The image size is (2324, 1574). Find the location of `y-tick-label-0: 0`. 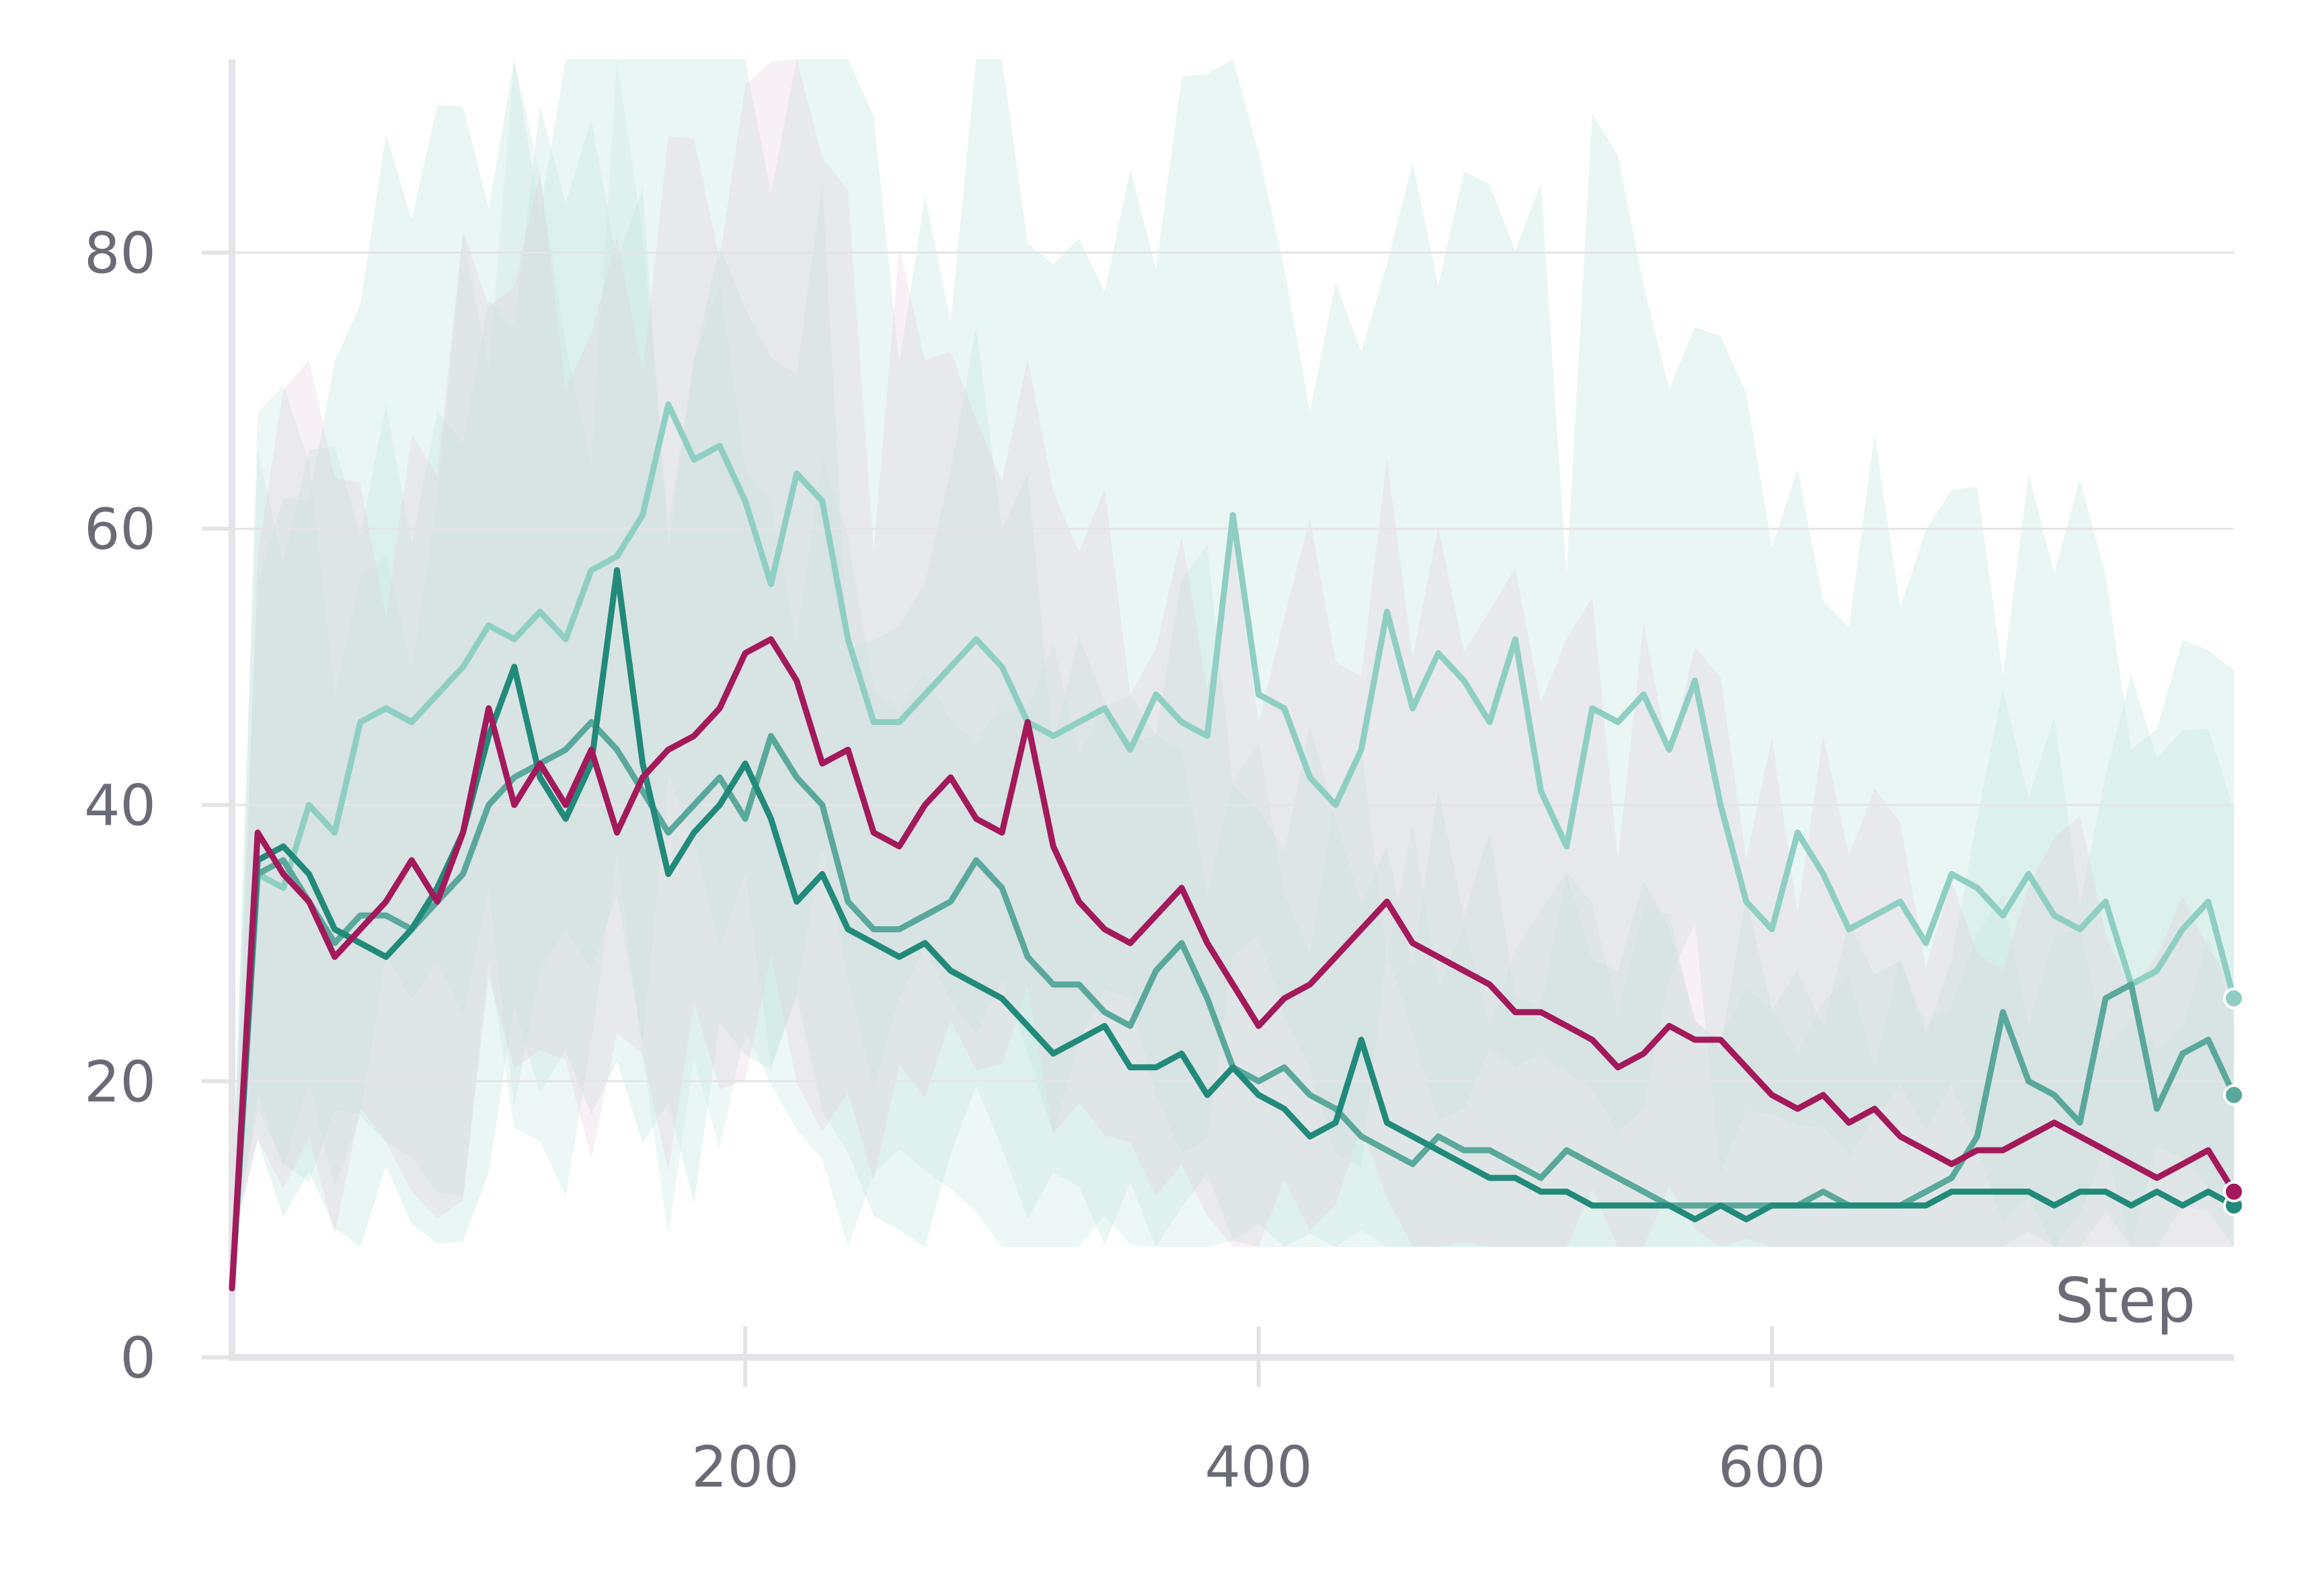

y-tick-label-0: 0 is located at coordinates (138, 1358).